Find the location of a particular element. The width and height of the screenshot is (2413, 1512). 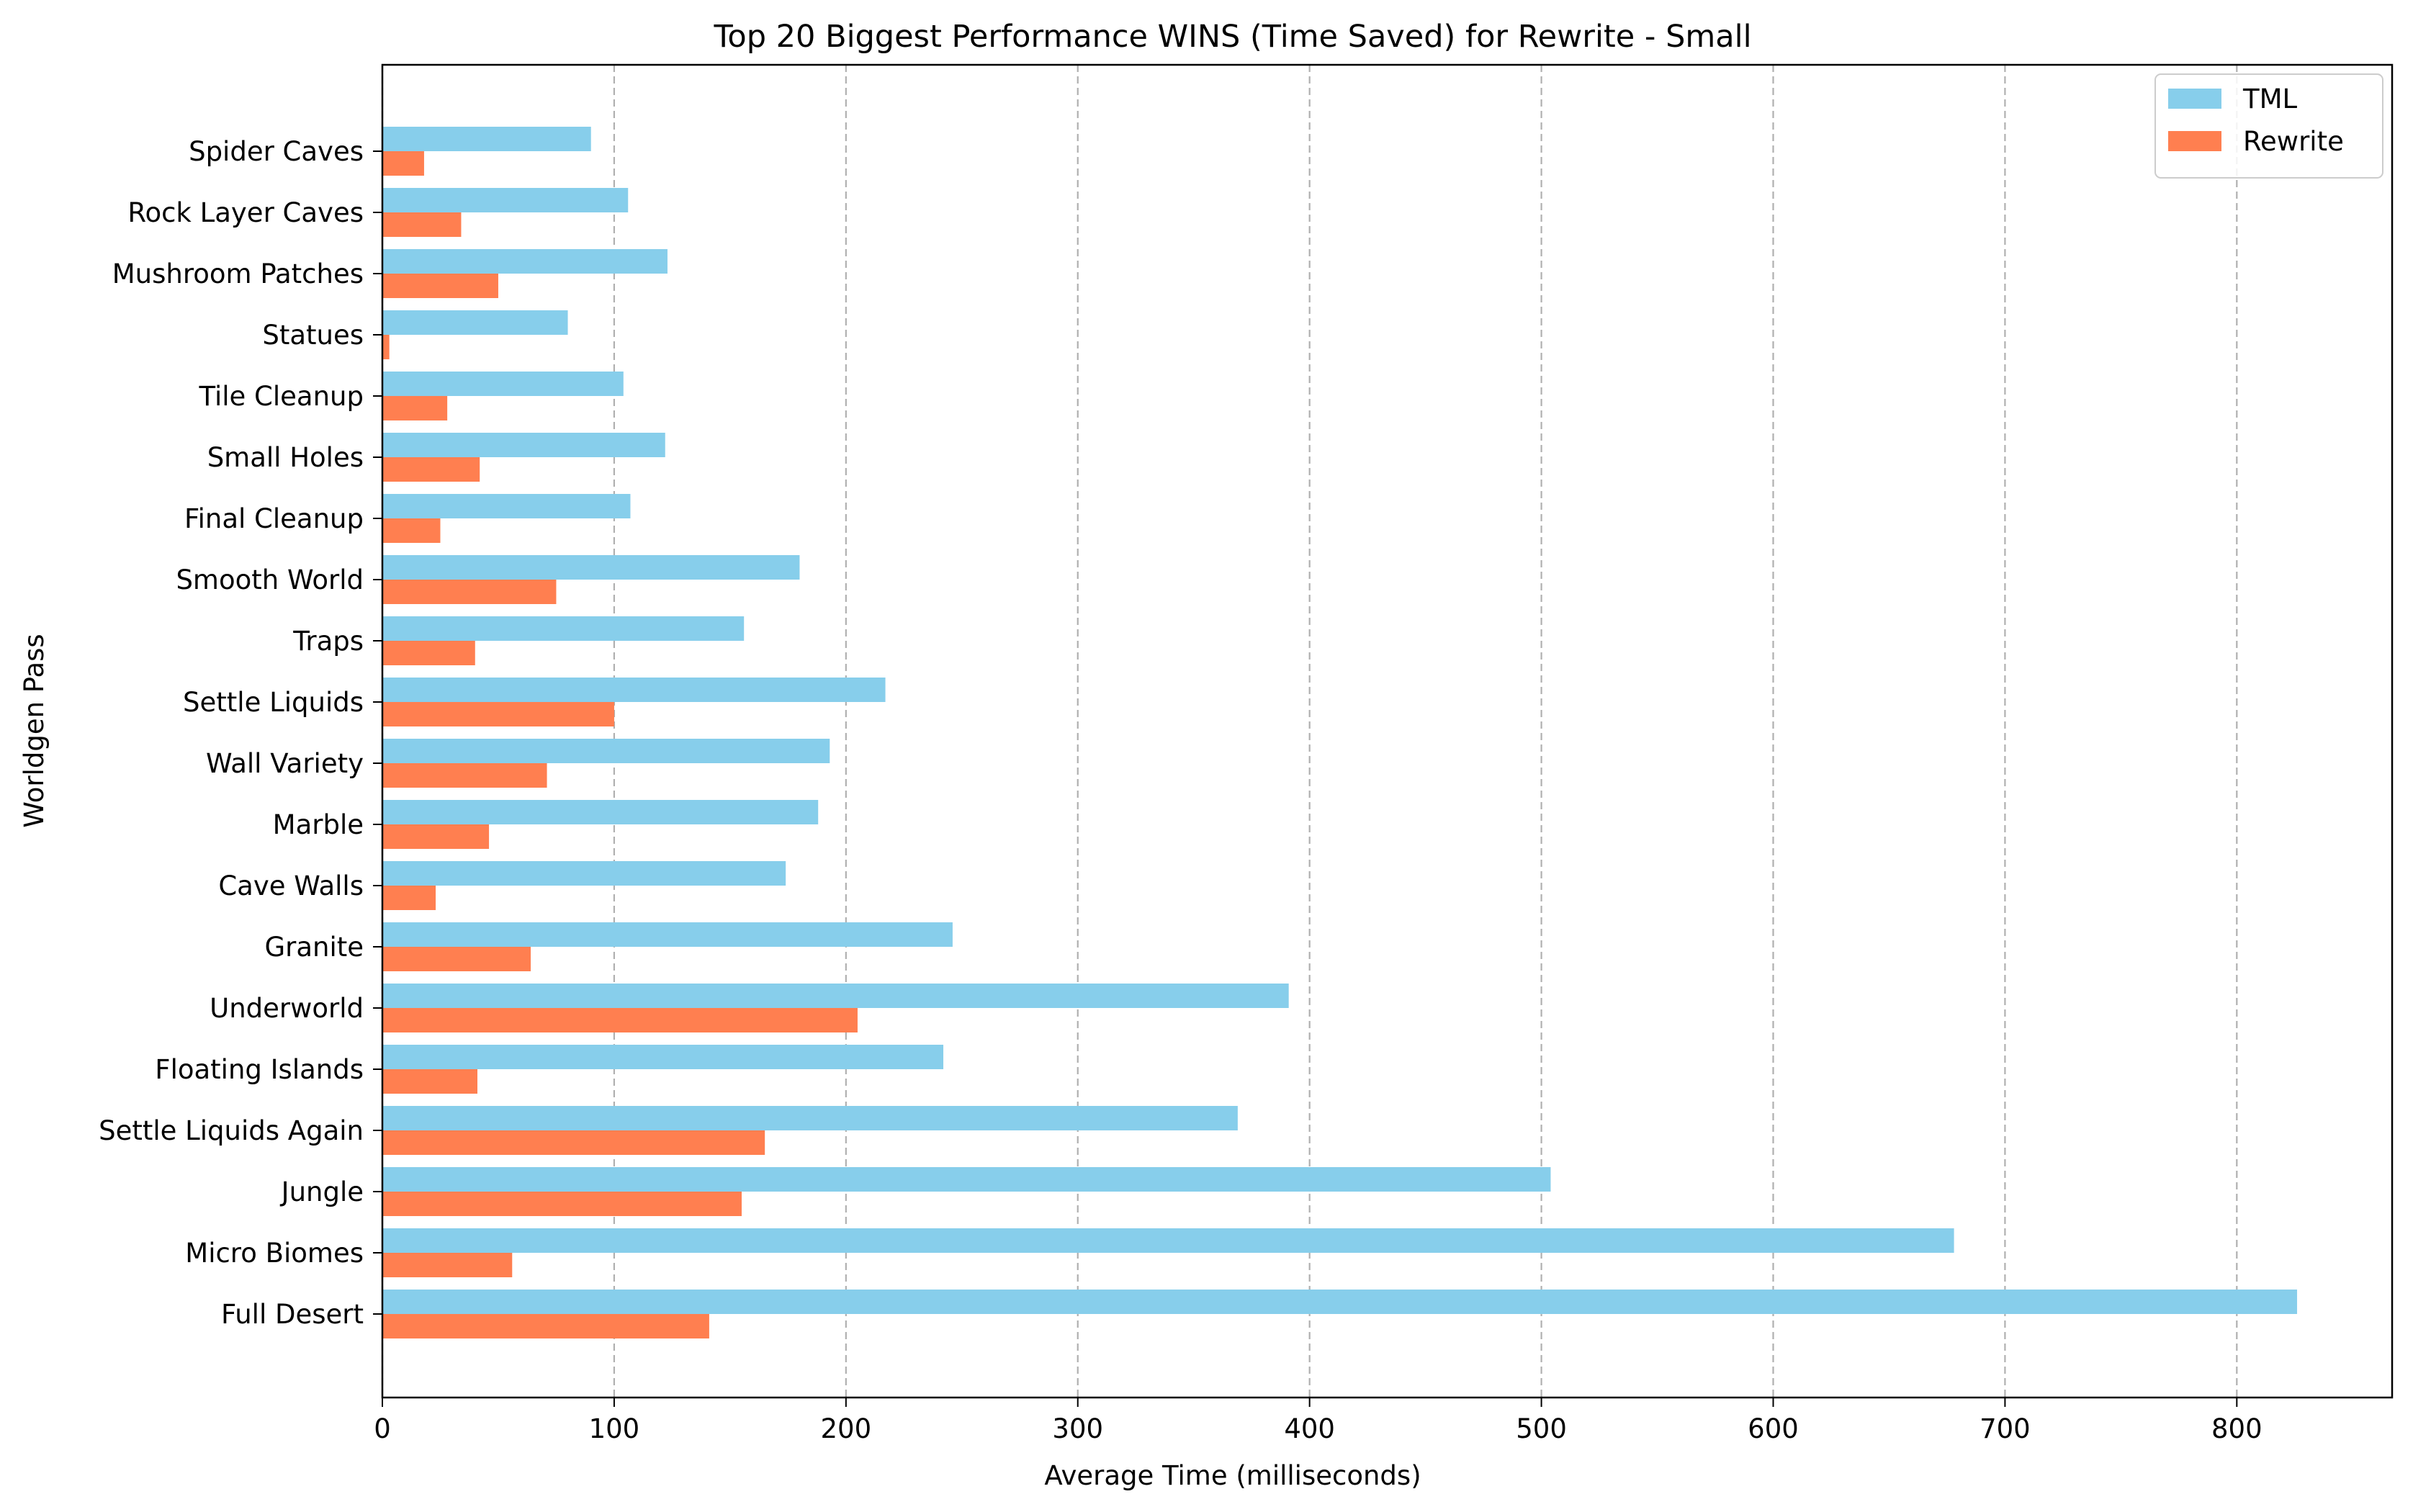

y-tick-label-15: Tile Cleanup is located at coordinates (281, 396).